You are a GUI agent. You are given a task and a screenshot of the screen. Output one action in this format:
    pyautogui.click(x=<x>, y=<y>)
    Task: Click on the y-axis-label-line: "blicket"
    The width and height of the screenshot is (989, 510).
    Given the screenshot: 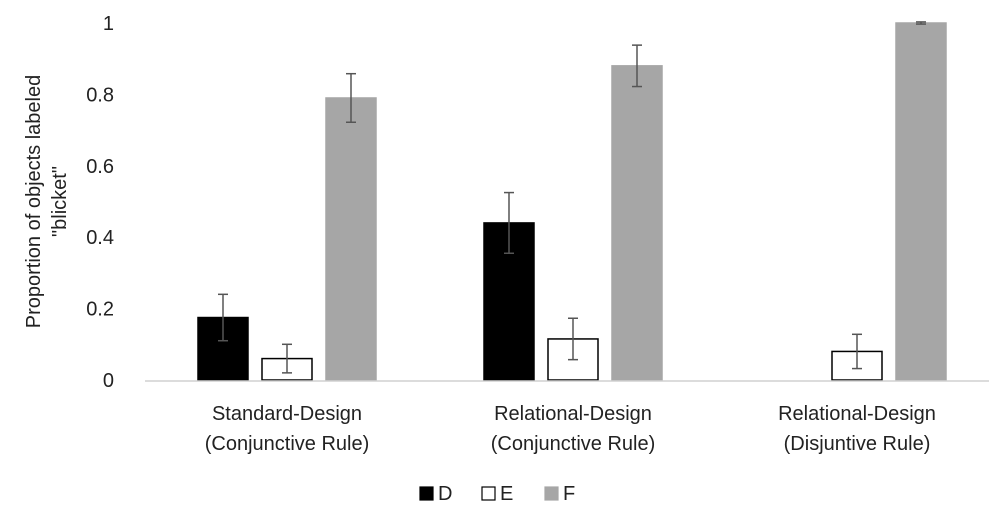 What is the action you would take?
    pyautogui.click(x=60, y=201)
    